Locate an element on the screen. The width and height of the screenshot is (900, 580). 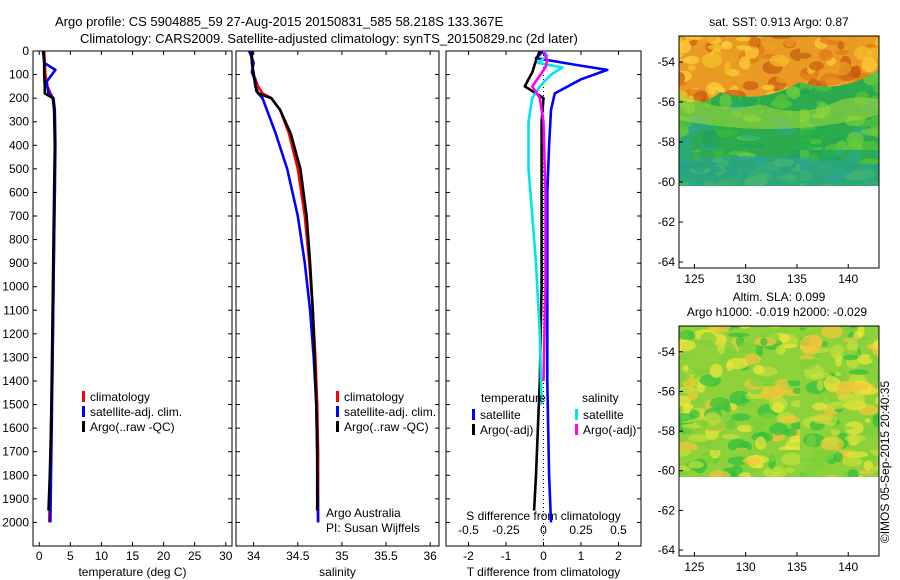
x-tick-label: 36 is located at coordinates (430, 556).